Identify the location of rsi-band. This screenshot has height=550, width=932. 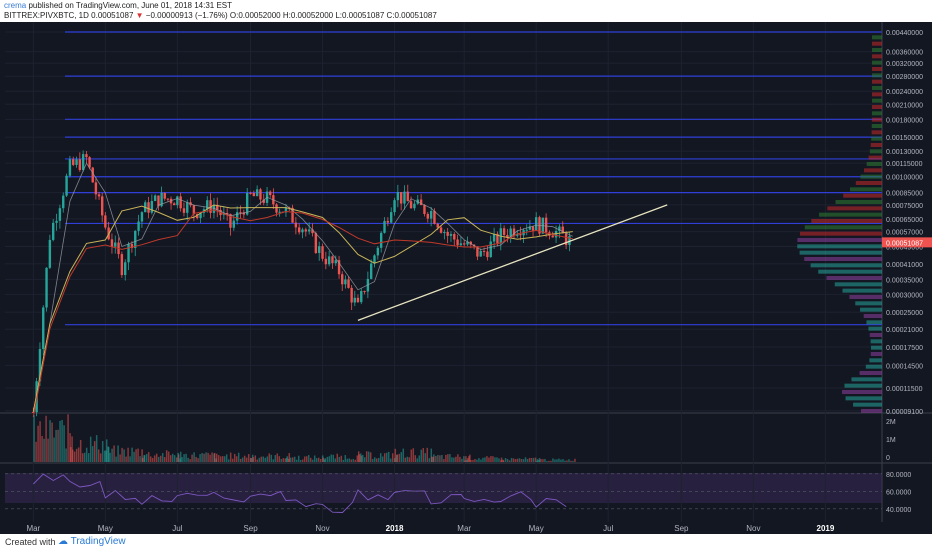
(443, 488).